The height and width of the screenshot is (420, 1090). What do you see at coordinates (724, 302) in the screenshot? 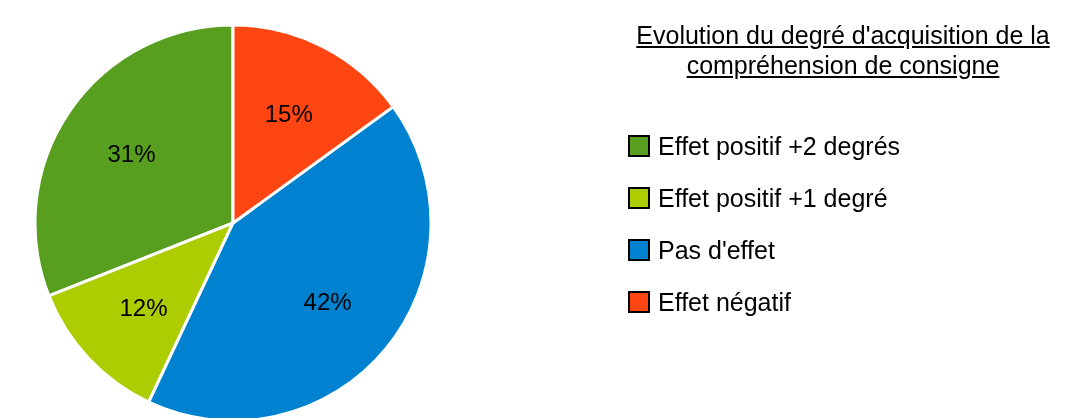
I see `legend-label: Effet négatif` at bounding box center [724, 302].